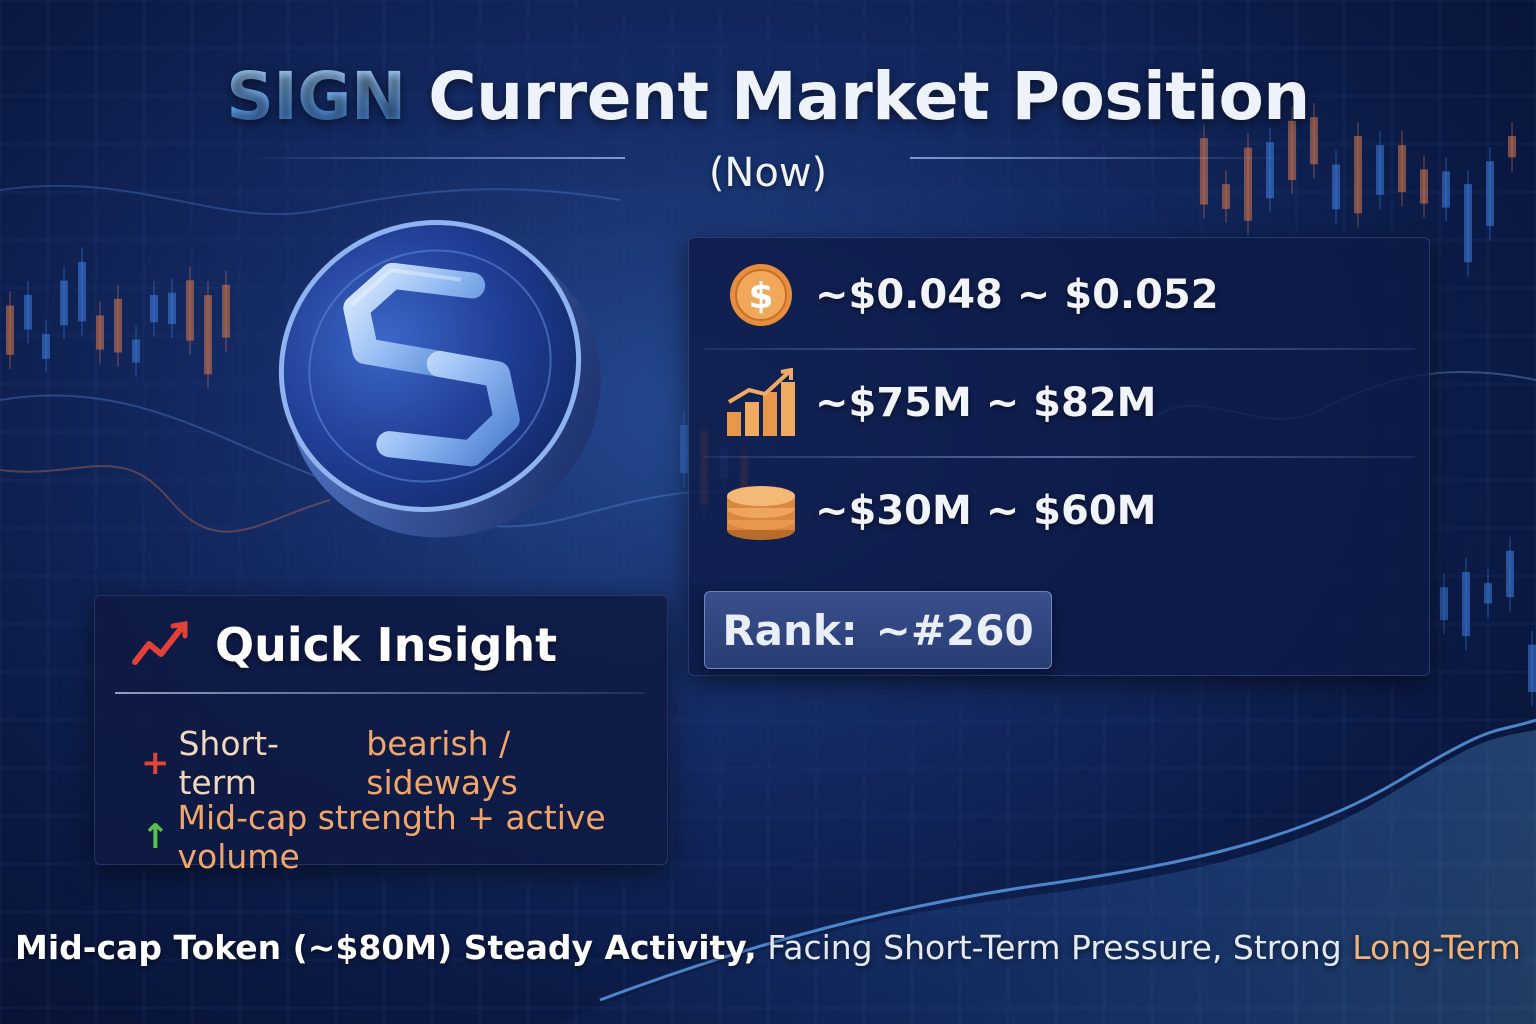  What do you see at coordinates (228, 763) in the screenshot?
I see `bullet-text: Short-term` at bounding box center [228, 763].